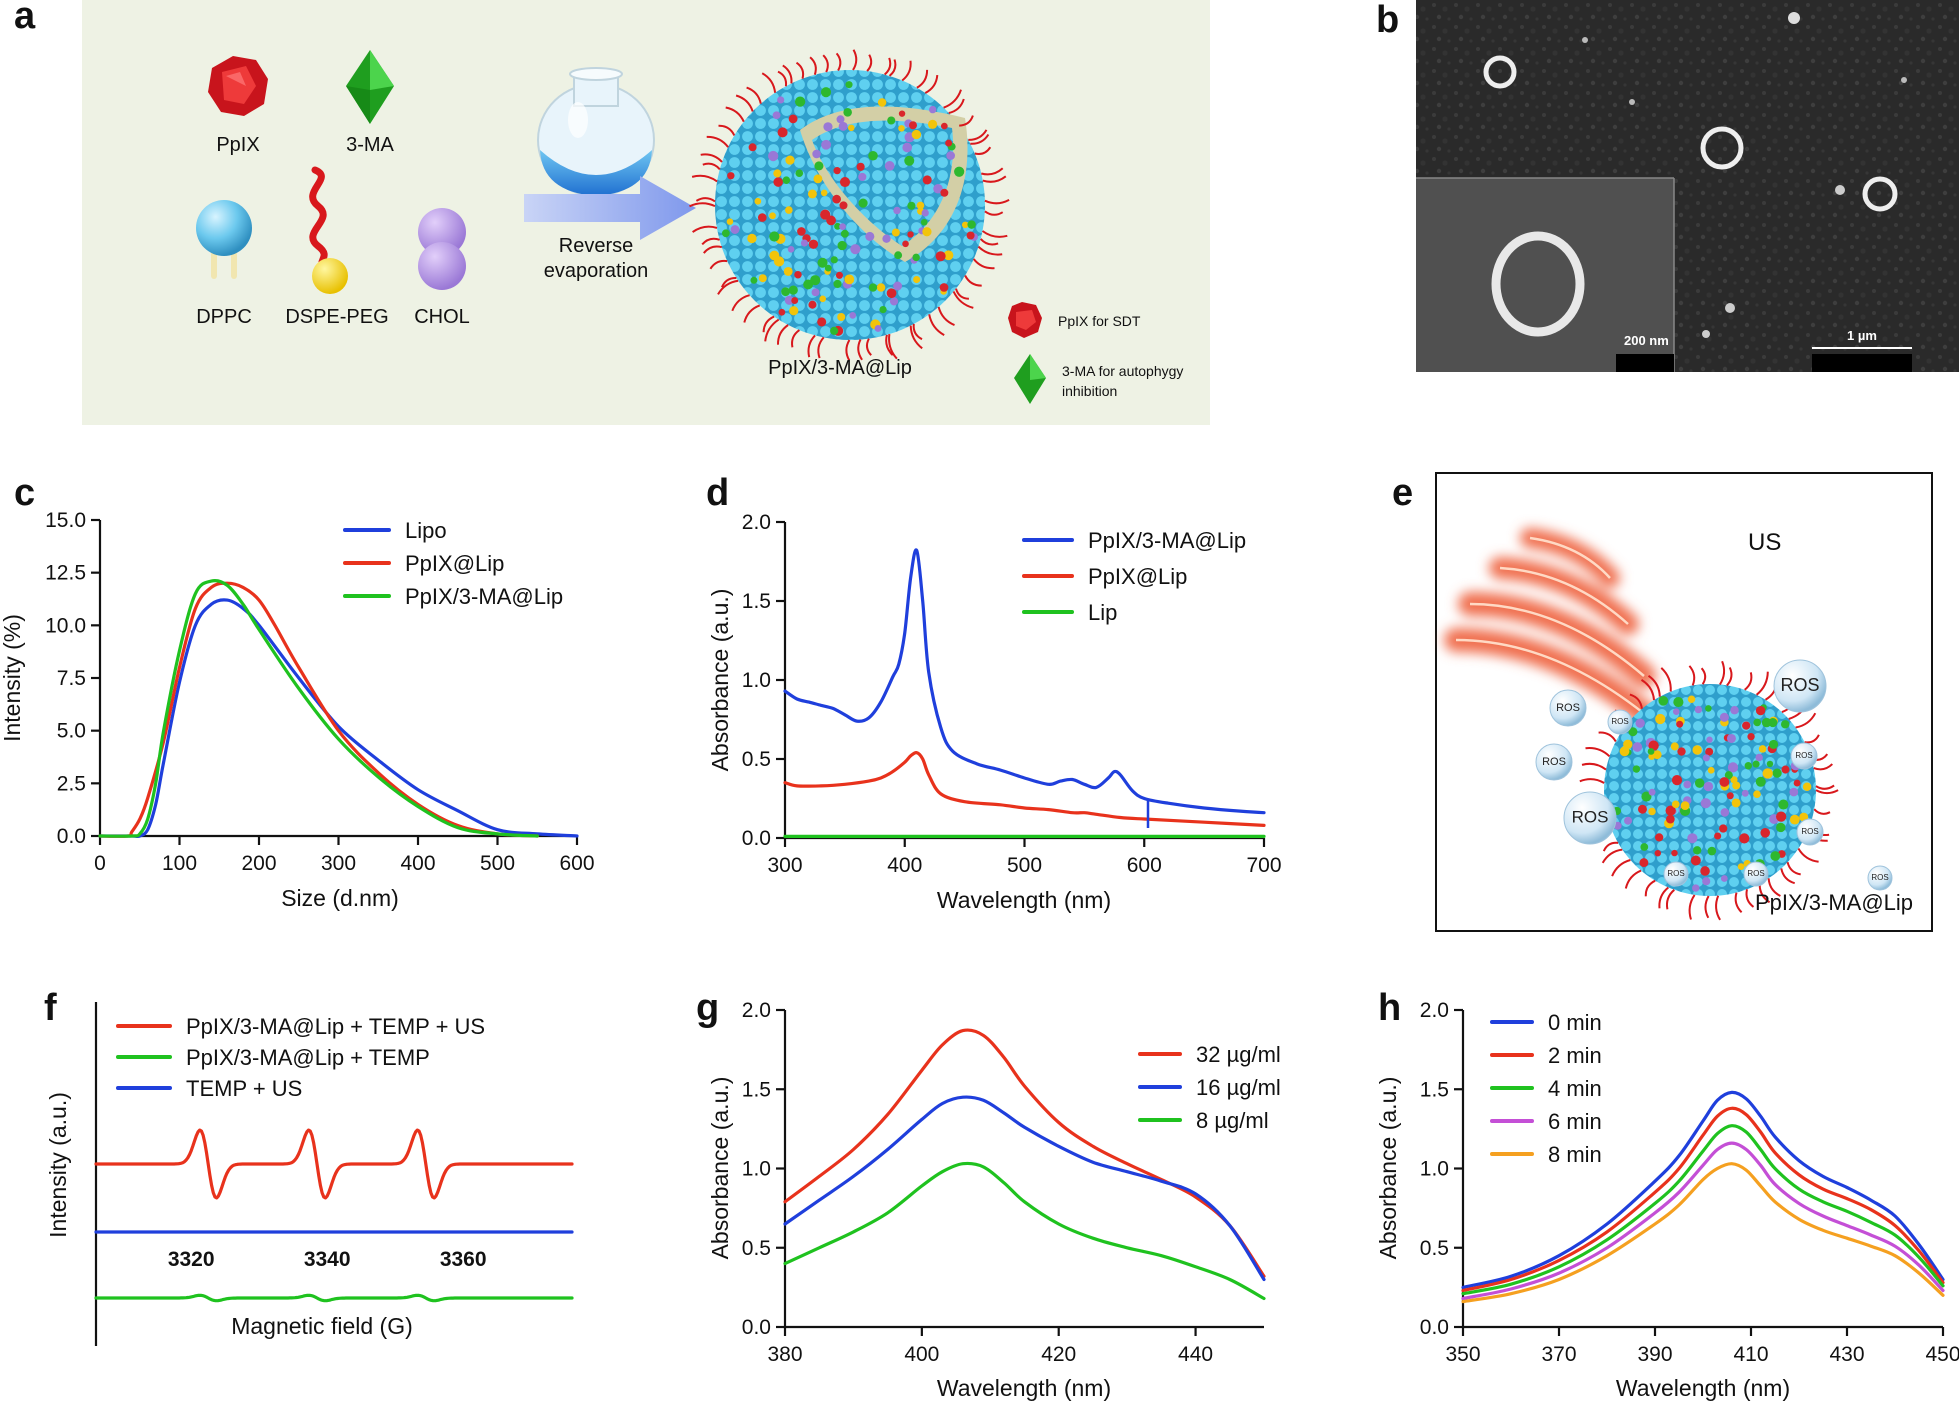 Image resolution: width=1959 pixels, height=1406 pixels. Describe the element at coordinates (1144, 865) in the screenshot. I see `d-x-tick-label: 600` at that location.